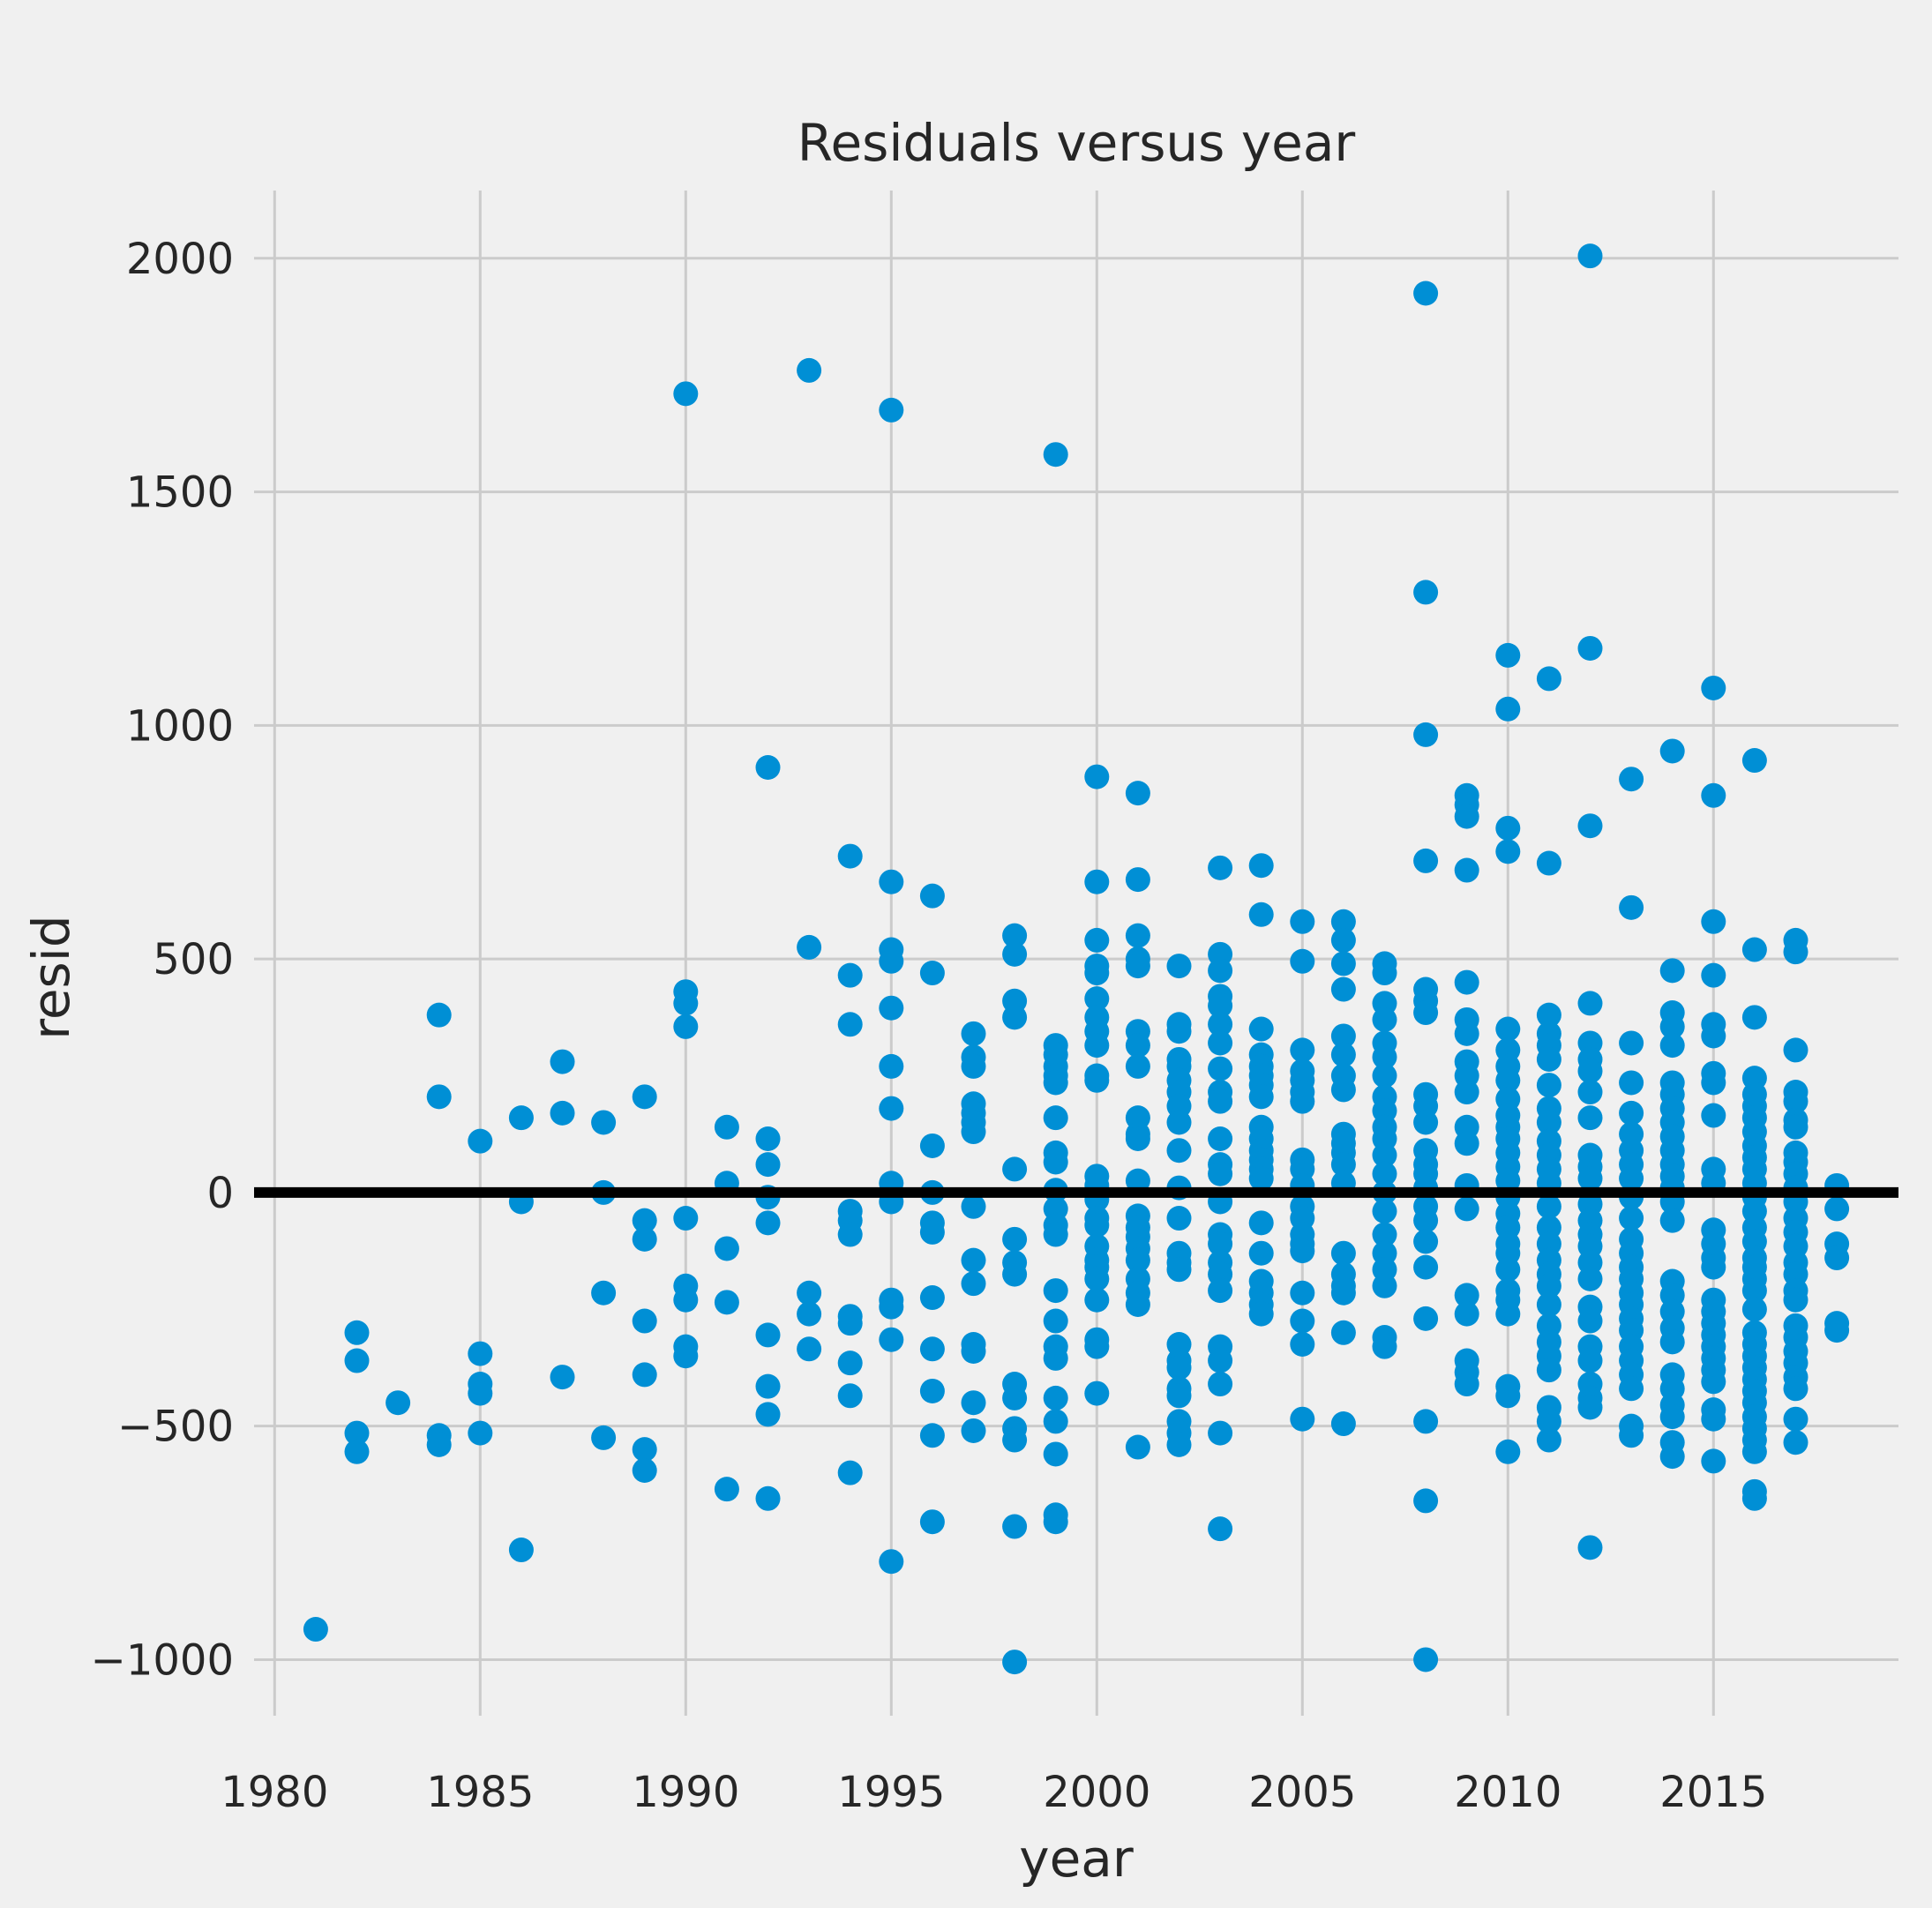 The image size is (1932, 1908). I want to click on x-tick-label: 1990, so click(685, 1792).